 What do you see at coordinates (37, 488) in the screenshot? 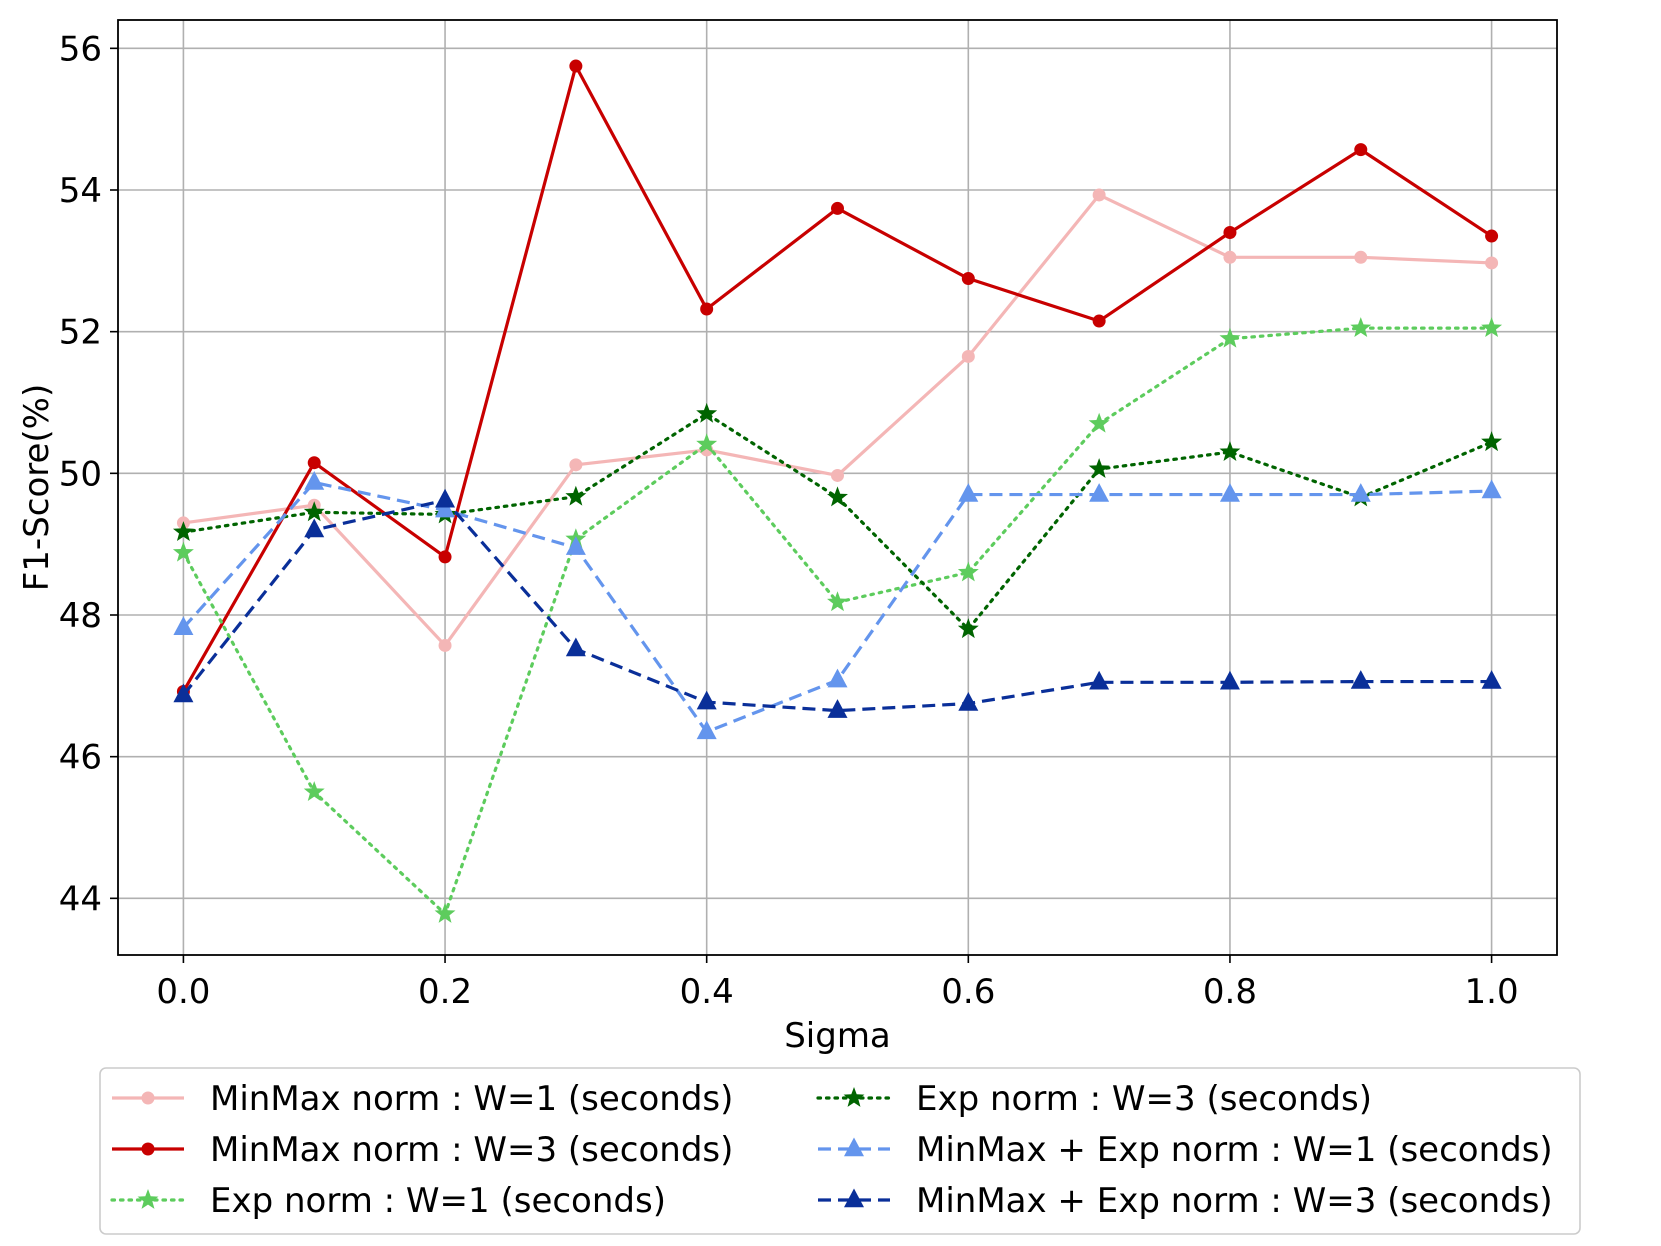
I see `y-axis-title: F1-Score(%)` at bounding box center [37, 488].